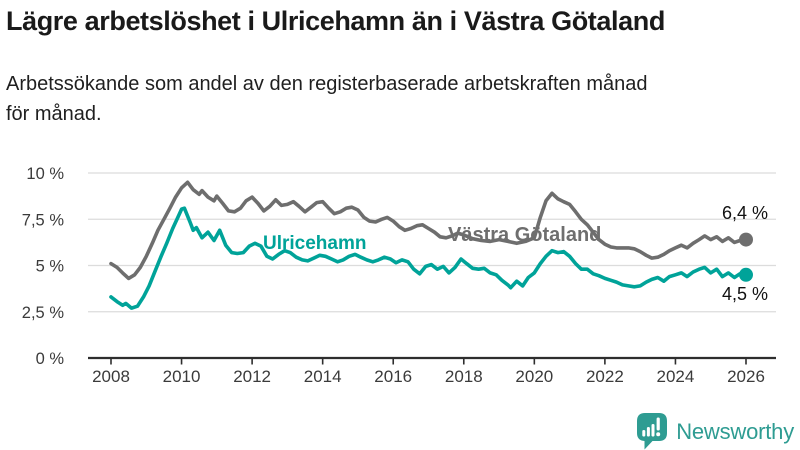 The height and width of the screenshot is (450, 800). I want to click on x-axis-tick-label: 2010, so click(182, 376).